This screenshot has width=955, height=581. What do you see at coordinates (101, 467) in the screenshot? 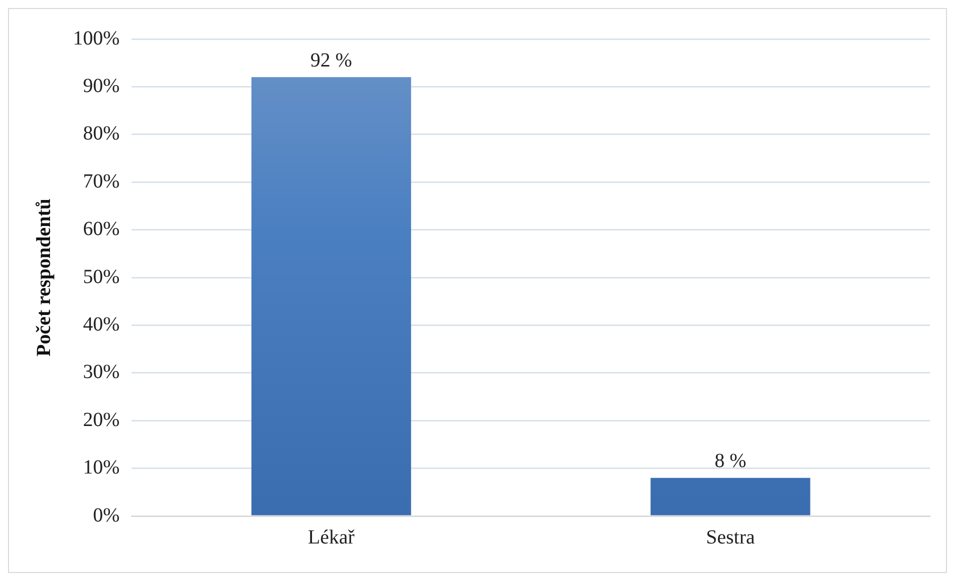
I see `y-tick-label: 10%` at bounding box center [101, 467].